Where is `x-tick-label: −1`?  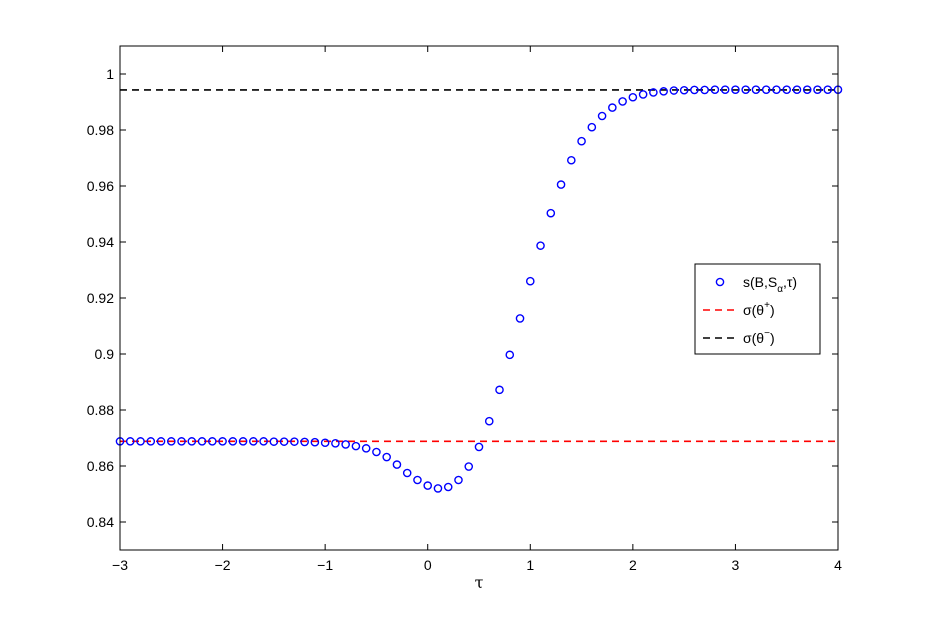
x-tick-label: −1 is located at coordinates (325, 565).